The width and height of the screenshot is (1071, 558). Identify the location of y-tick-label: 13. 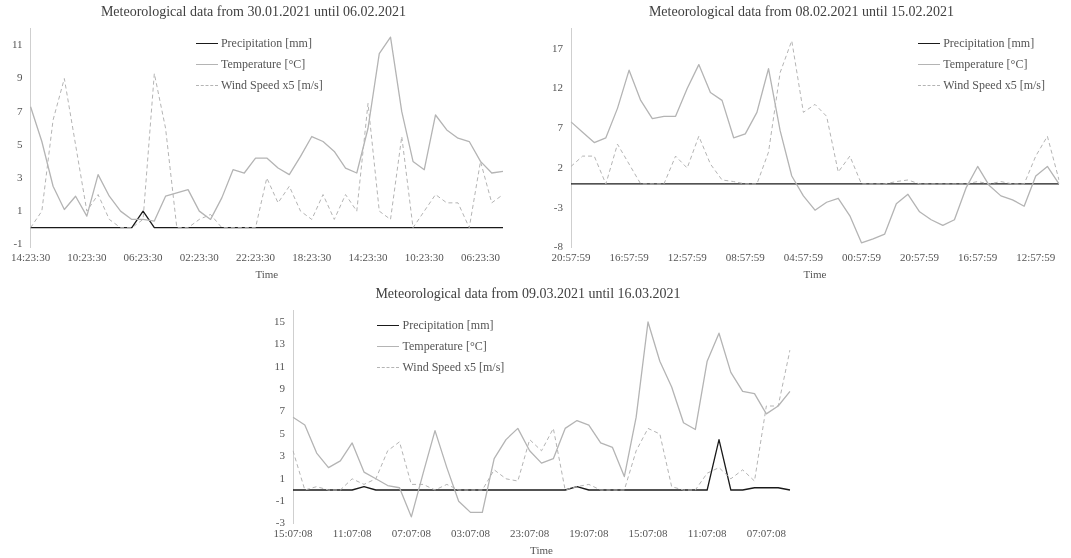
(280, 343).